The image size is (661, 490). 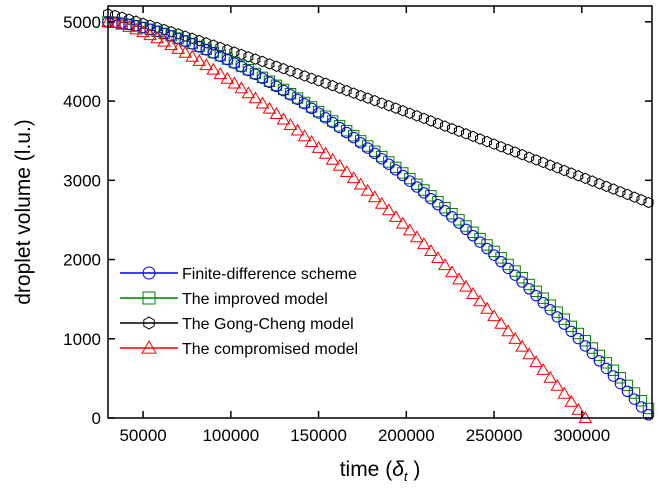 What do you see at coordinates (23, 212) in the screenshot?
I see `y-axis-title: droplet volume (l.u.)` at bounding box center [23, 212].